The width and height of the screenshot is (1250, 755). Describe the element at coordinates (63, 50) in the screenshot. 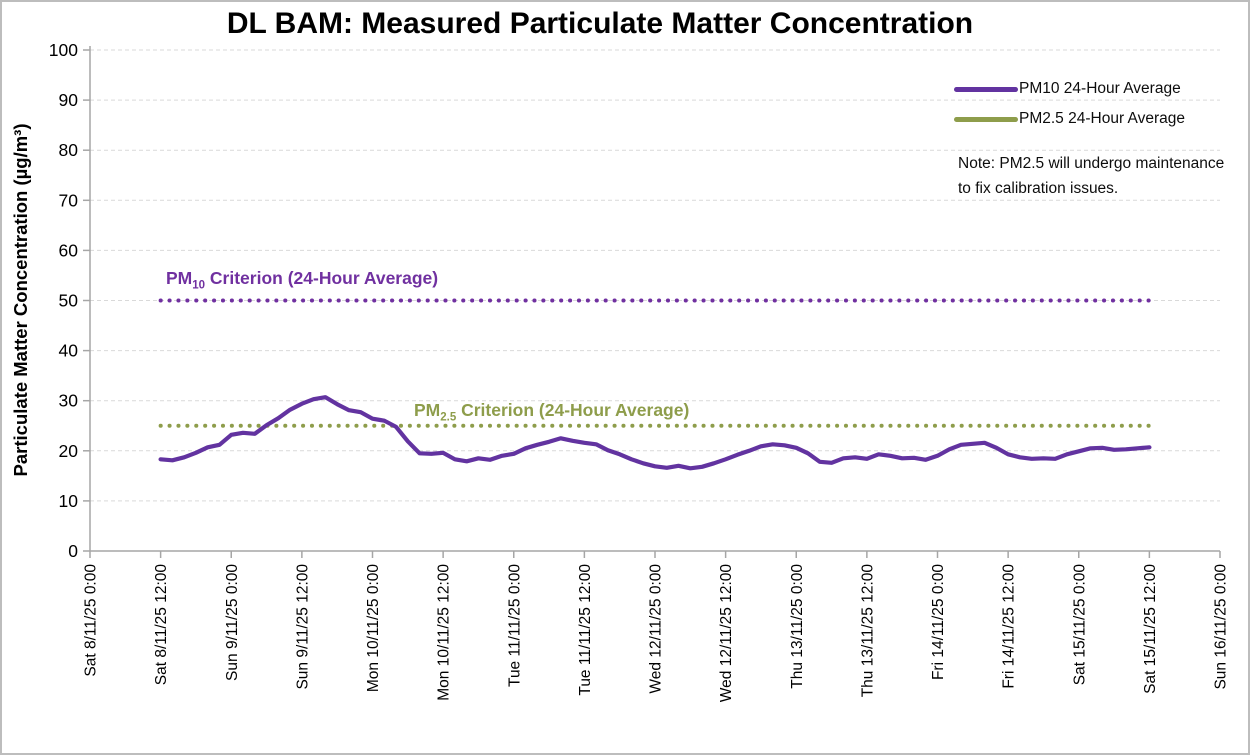

I see `y-tick-label: 100` at that location.